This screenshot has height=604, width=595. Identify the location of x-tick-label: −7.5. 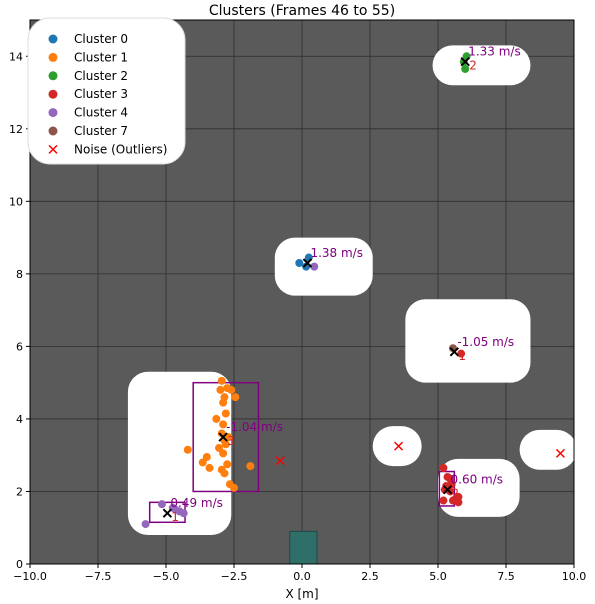
(98, 576).